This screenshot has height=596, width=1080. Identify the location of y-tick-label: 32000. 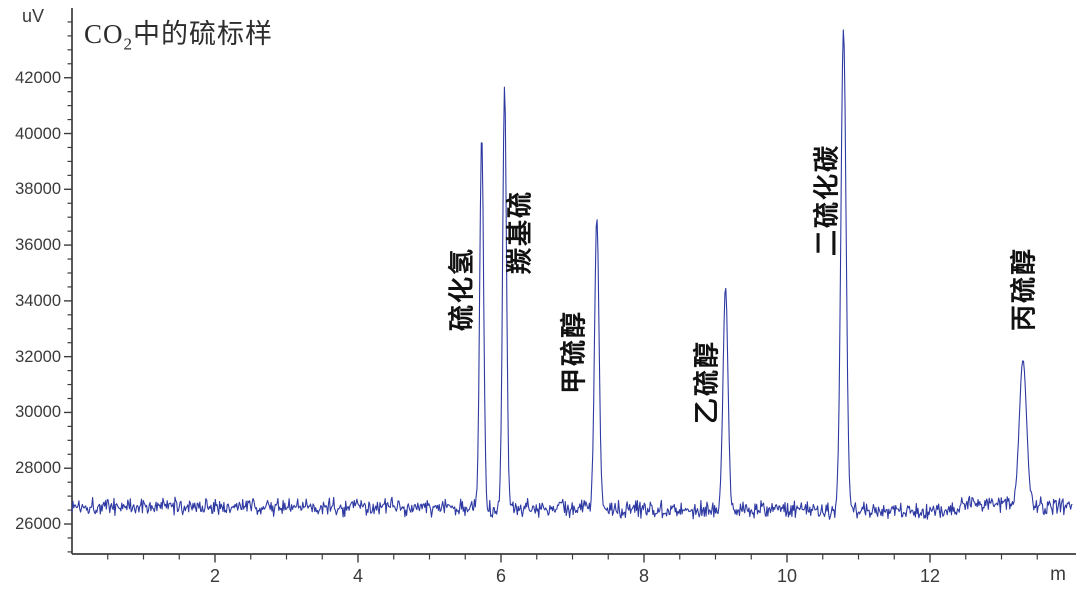
(38, 356).